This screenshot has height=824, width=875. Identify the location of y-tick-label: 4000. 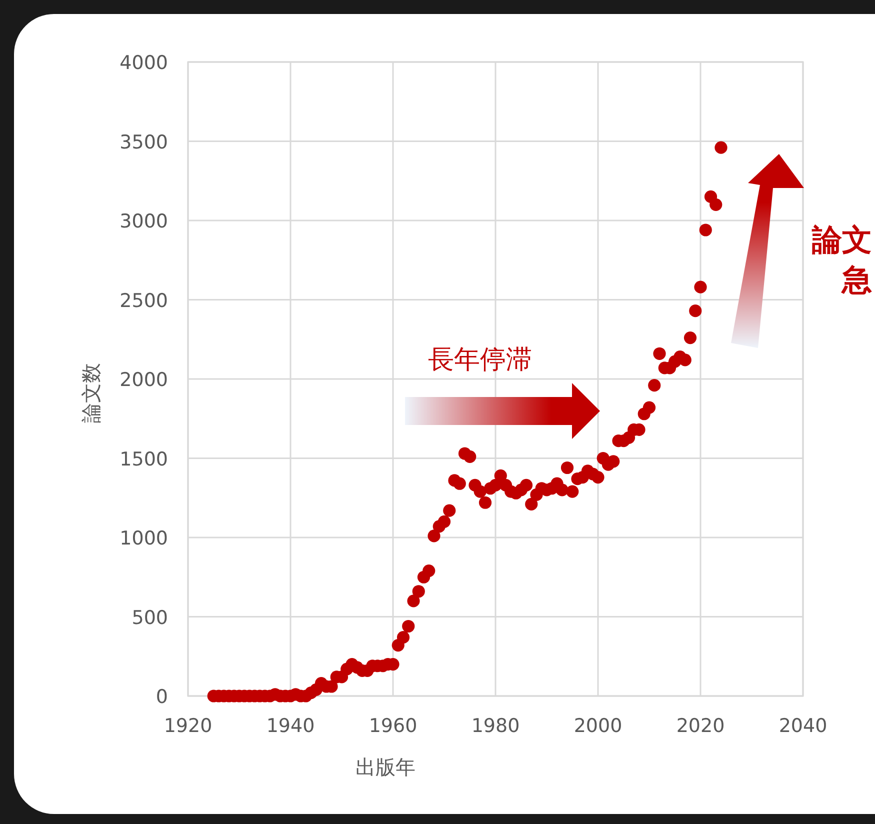
(144, 63).